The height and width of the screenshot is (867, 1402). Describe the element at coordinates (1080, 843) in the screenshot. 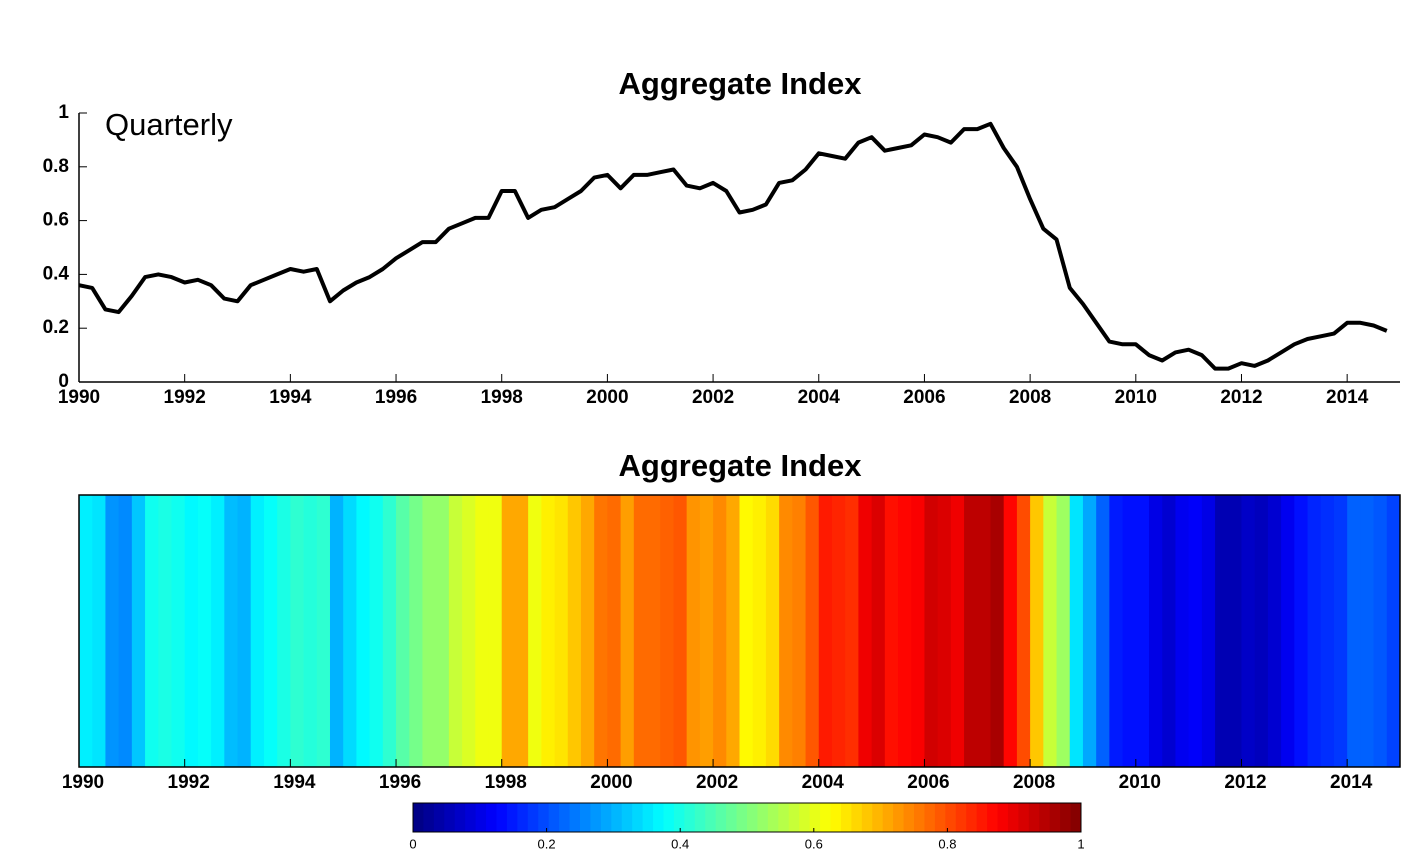

I see `colorbar-tick-label: 1` at that location.